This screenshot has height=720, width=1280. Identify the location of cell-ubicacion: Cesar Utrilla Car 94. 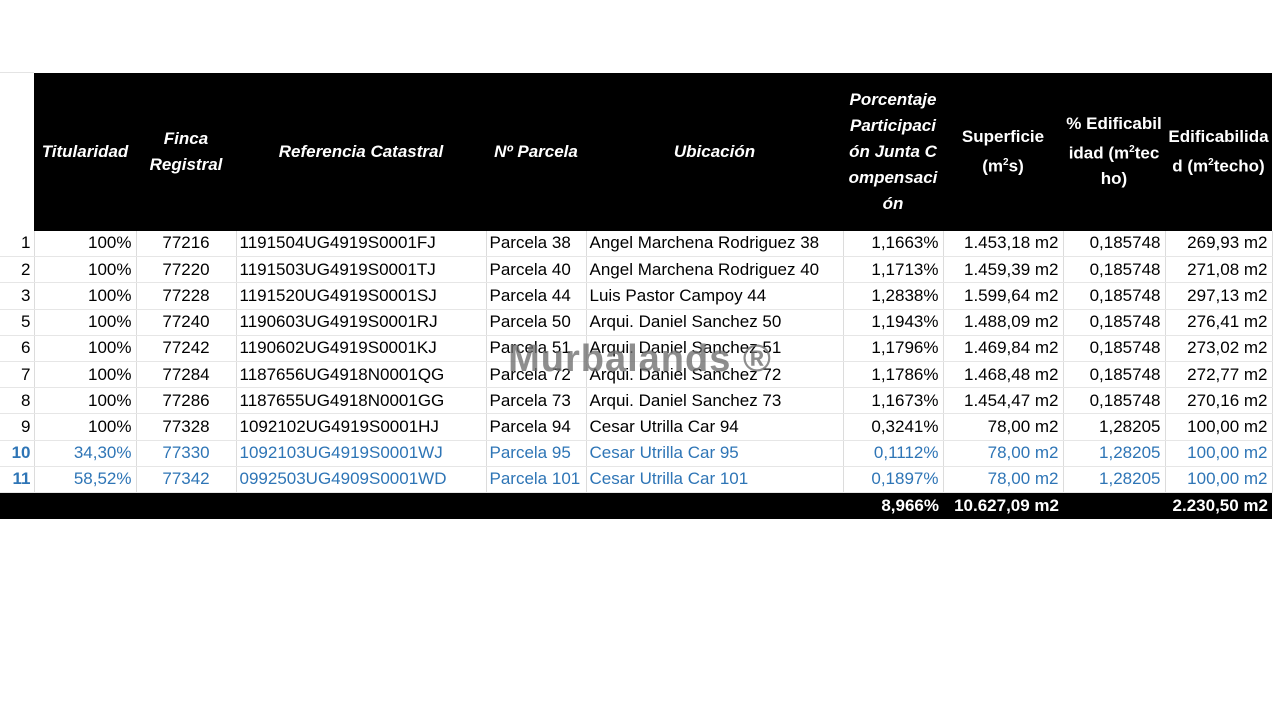
(715, 427).